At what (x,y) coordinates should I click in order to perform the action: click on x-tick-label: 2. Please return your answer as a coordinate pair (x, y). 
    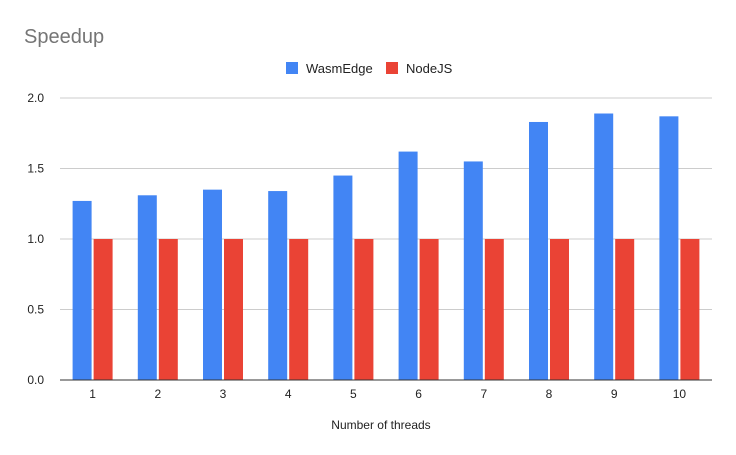
    Looking at the image, I should click on (157, 394).